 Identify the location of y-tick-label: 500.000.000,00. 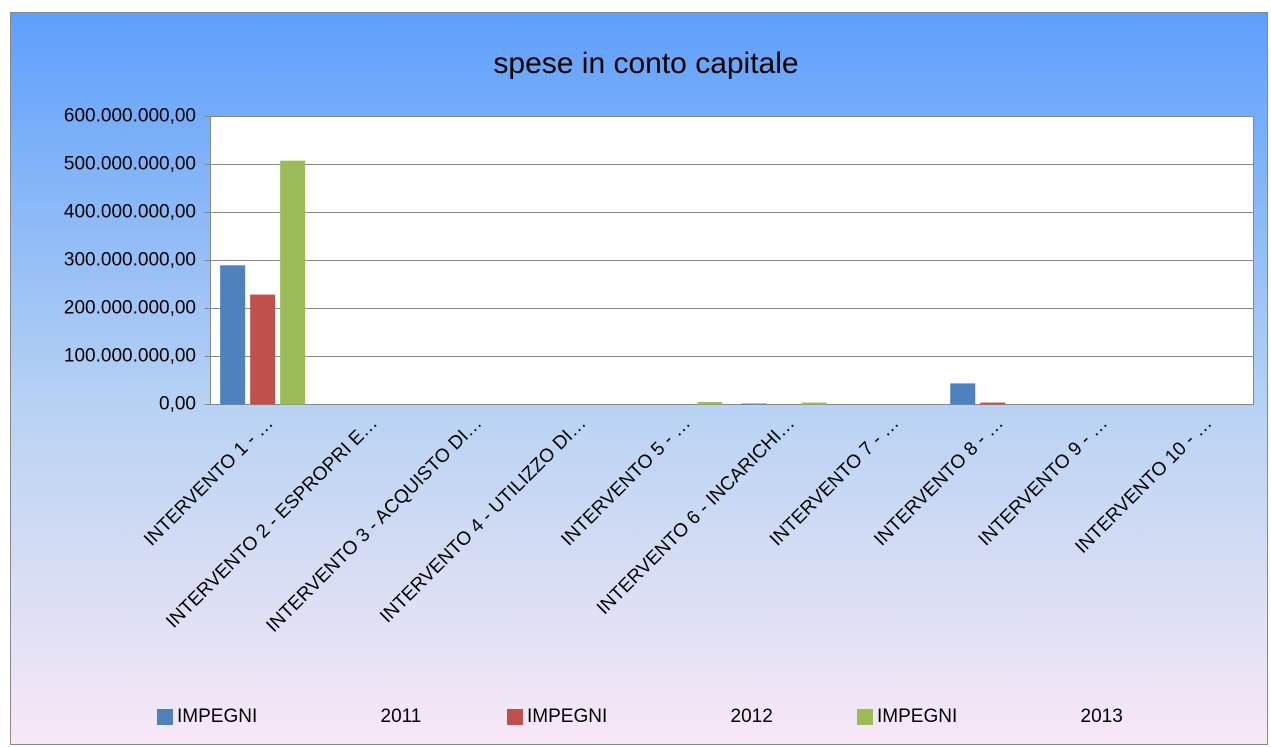
(130, 164).